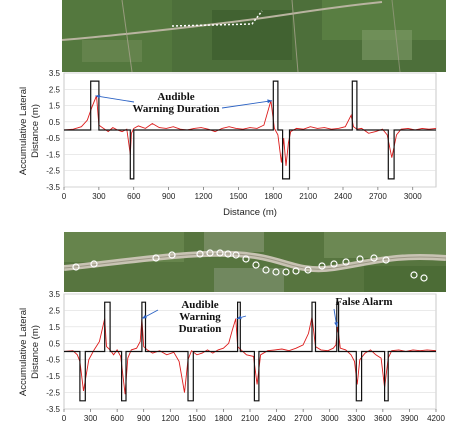 The image size is (456, 430). Describe the element at coordinates (55, 73) in the screenshot. I see `top-ytick-label: 3.5` at that location.